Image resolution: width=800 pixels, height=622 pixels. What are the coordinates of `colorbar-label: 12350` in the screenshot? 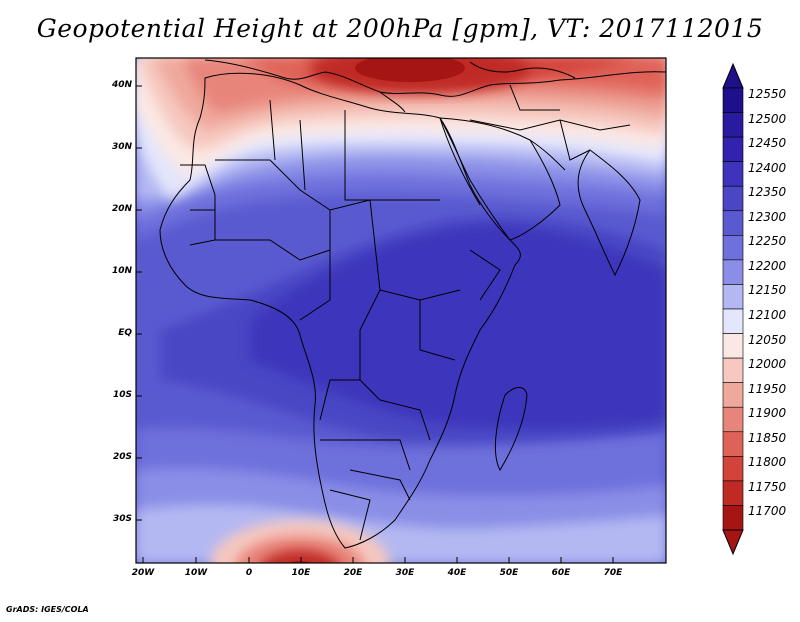 It's located at (767, 192).